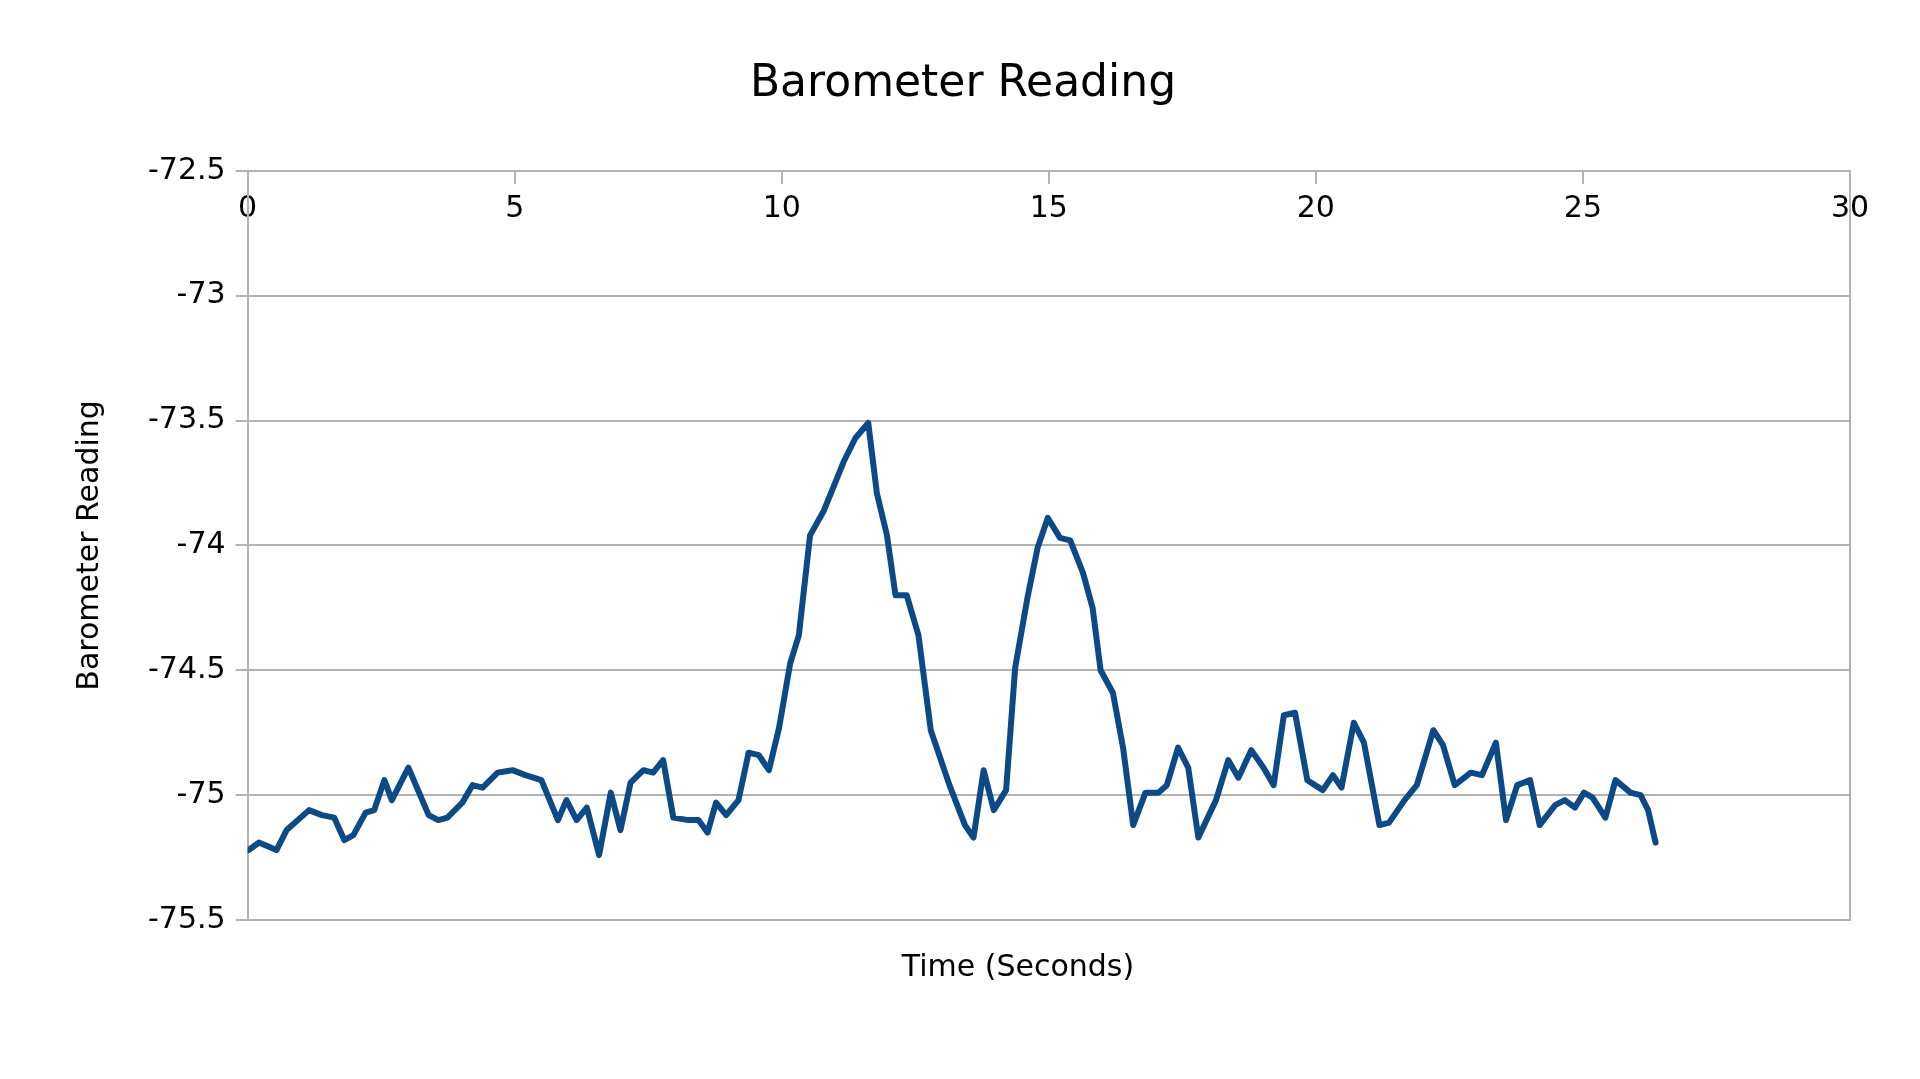 This screenshot has width=1920, height=1079. What do you see at coordinates (201, 293) in the screenshot?
I see `y-tick-label: -73` at bounding box center [201, 293].